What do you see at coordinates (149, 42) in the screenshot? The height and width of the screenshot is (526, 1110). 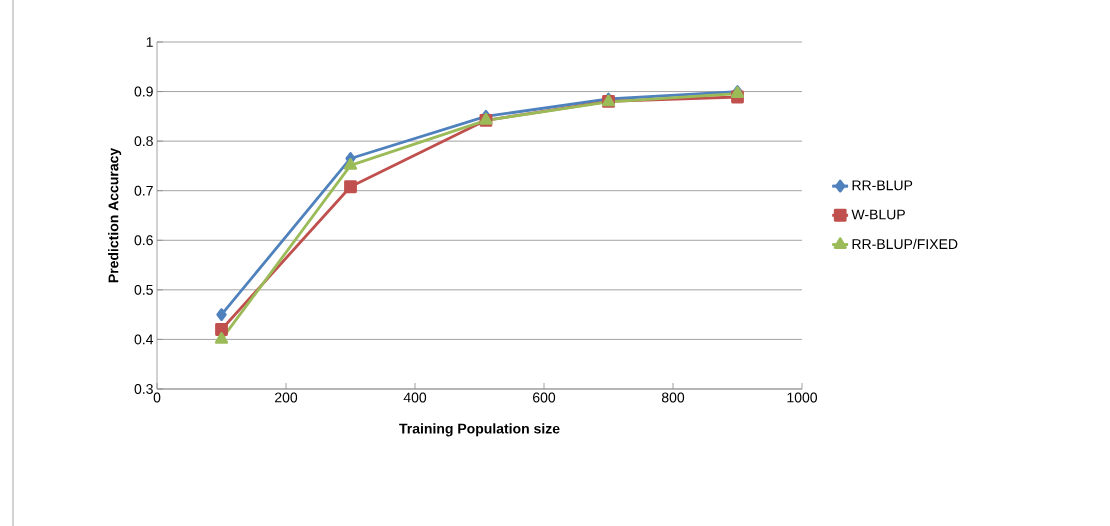 I see `y-tick-label: 1` at bounding box center [149, 42].